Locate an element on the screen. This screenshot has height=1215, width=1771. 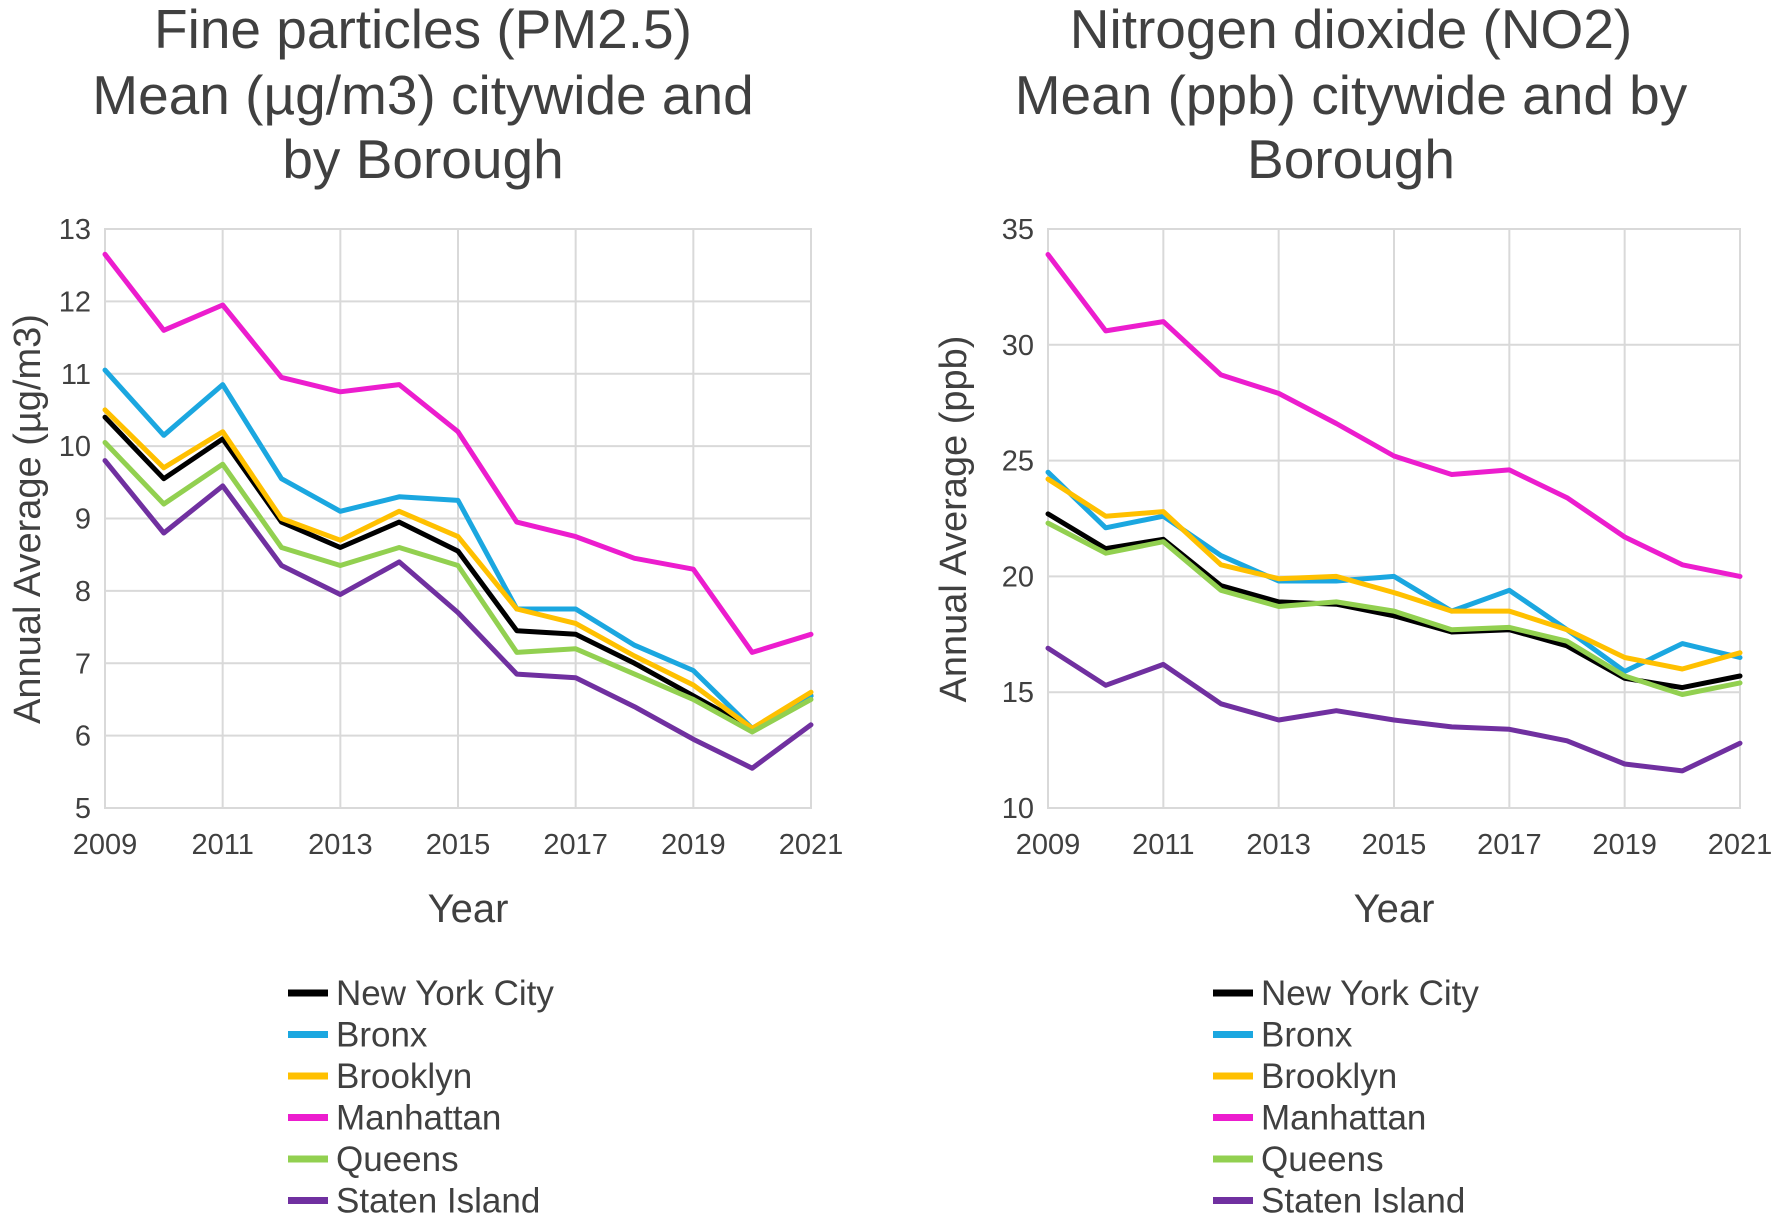
y-tick-label: 30 is located at coordinates (1018, 346).